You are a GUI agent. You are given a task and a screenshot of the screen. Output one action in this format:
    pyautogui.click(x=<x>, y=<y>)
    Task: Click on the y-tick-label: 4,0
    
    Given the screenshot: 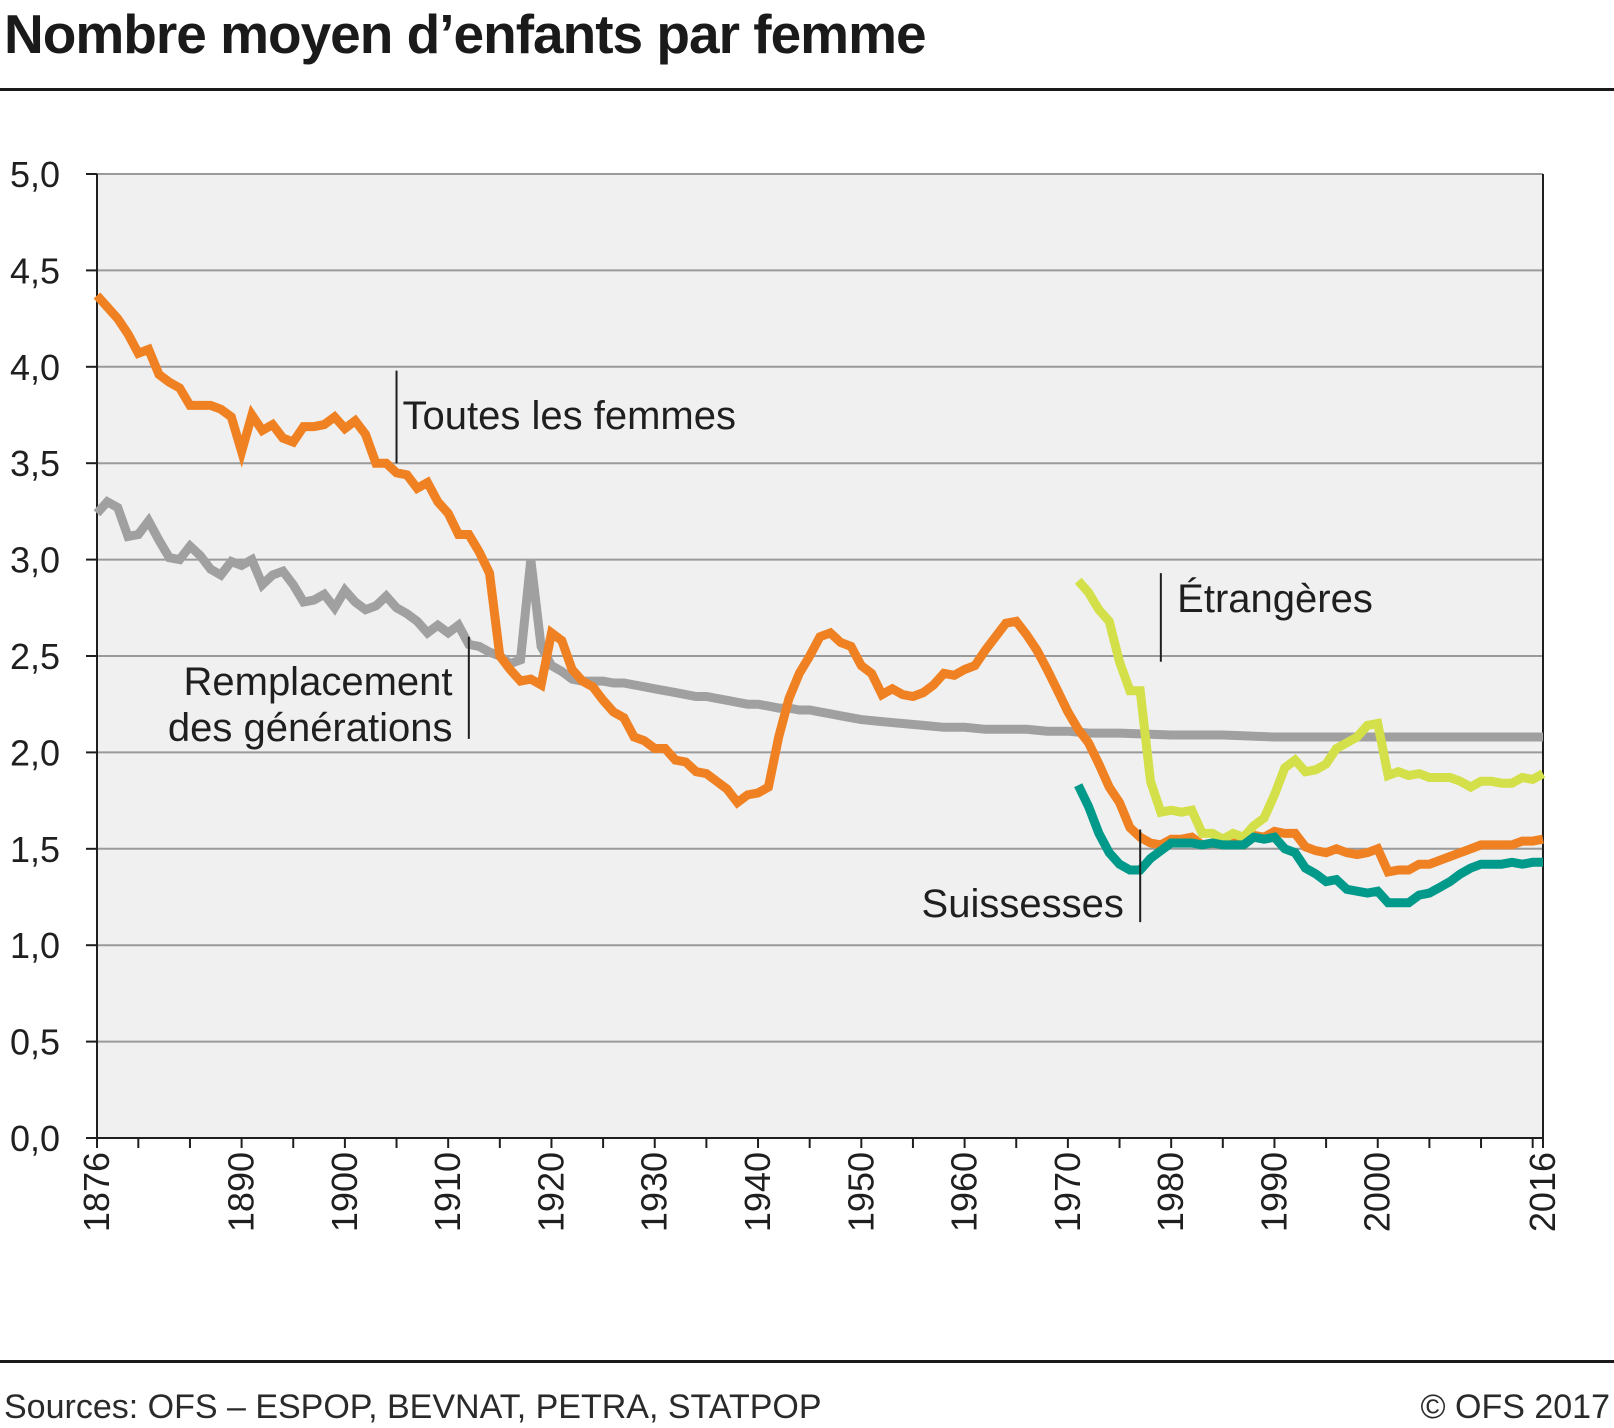 What is the action you would take?
    pyautogui.click(x=35, y=367)
    